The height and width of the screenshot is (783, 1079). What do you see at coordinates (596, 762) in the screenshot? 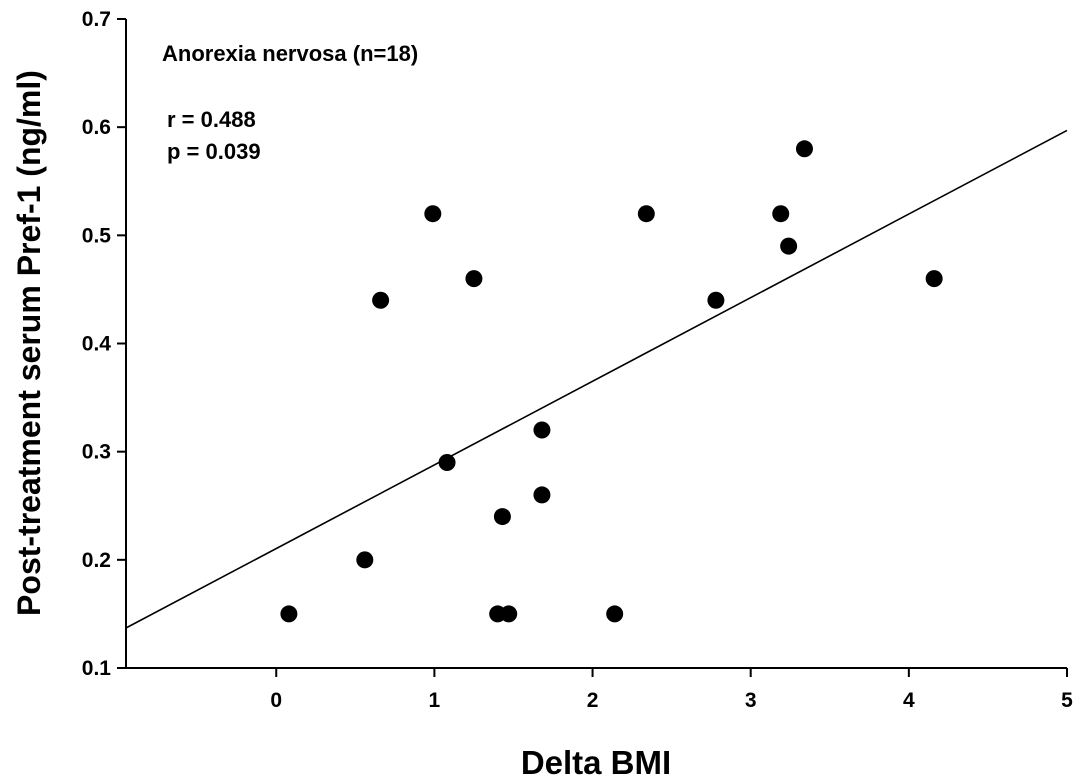
I see `x-axis-title: Delta BMI` at bounding box center [596, 762].